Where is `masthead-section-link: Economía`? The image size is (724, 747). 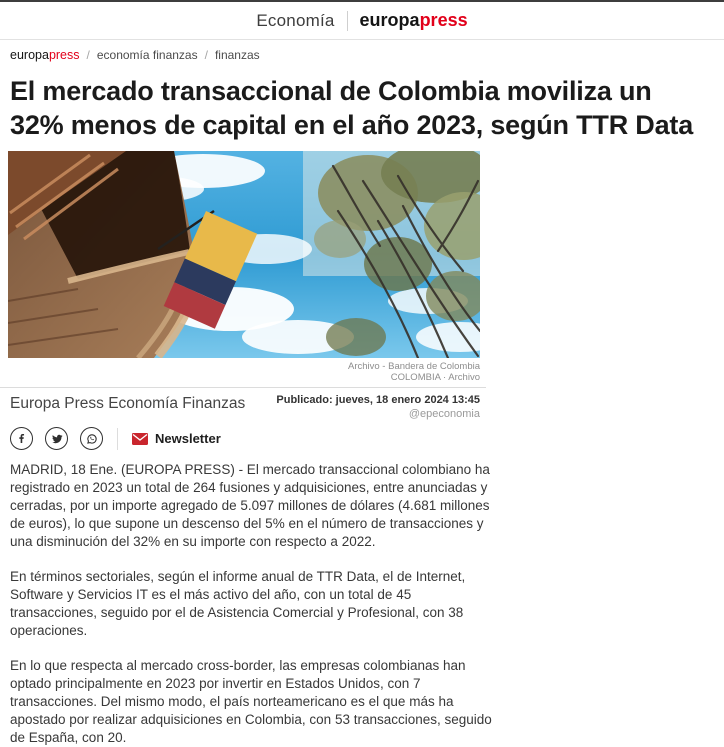 masthead-section-link: Economía is located at coordinates (295, 20).